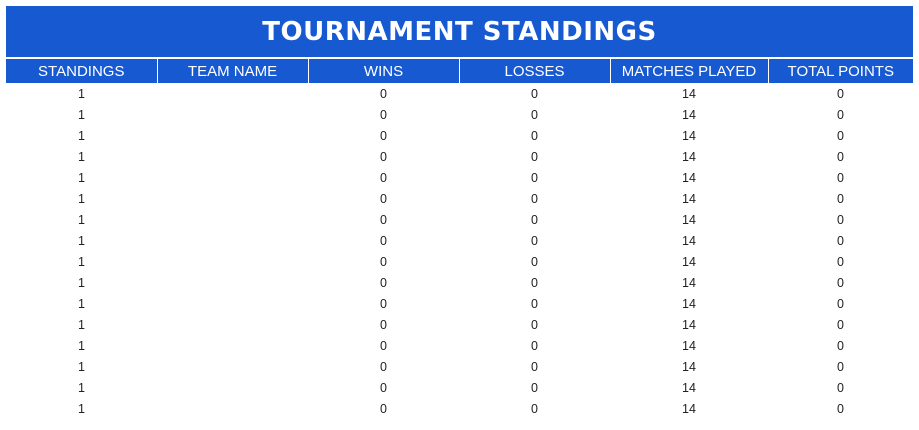 The width and height of the screenshot is (919, 430). Describe the element at coordinates (233, 70) in the screenshot. I see `column-header-team-name: TEAM NAME` at that location.